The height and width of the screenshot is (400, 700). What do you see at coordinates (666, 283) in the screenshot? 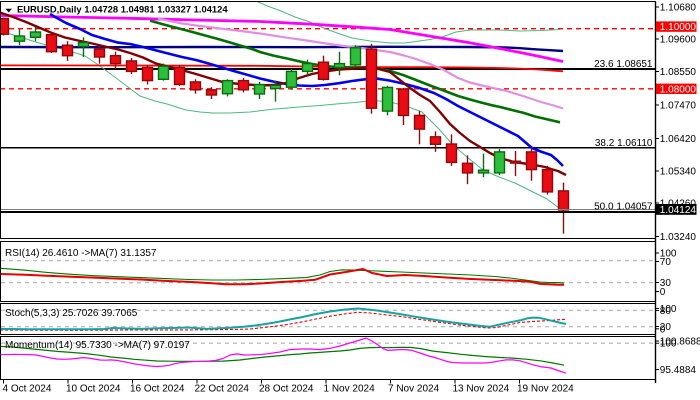
I see `svg-text: 30` at bounding box center [666, 283].